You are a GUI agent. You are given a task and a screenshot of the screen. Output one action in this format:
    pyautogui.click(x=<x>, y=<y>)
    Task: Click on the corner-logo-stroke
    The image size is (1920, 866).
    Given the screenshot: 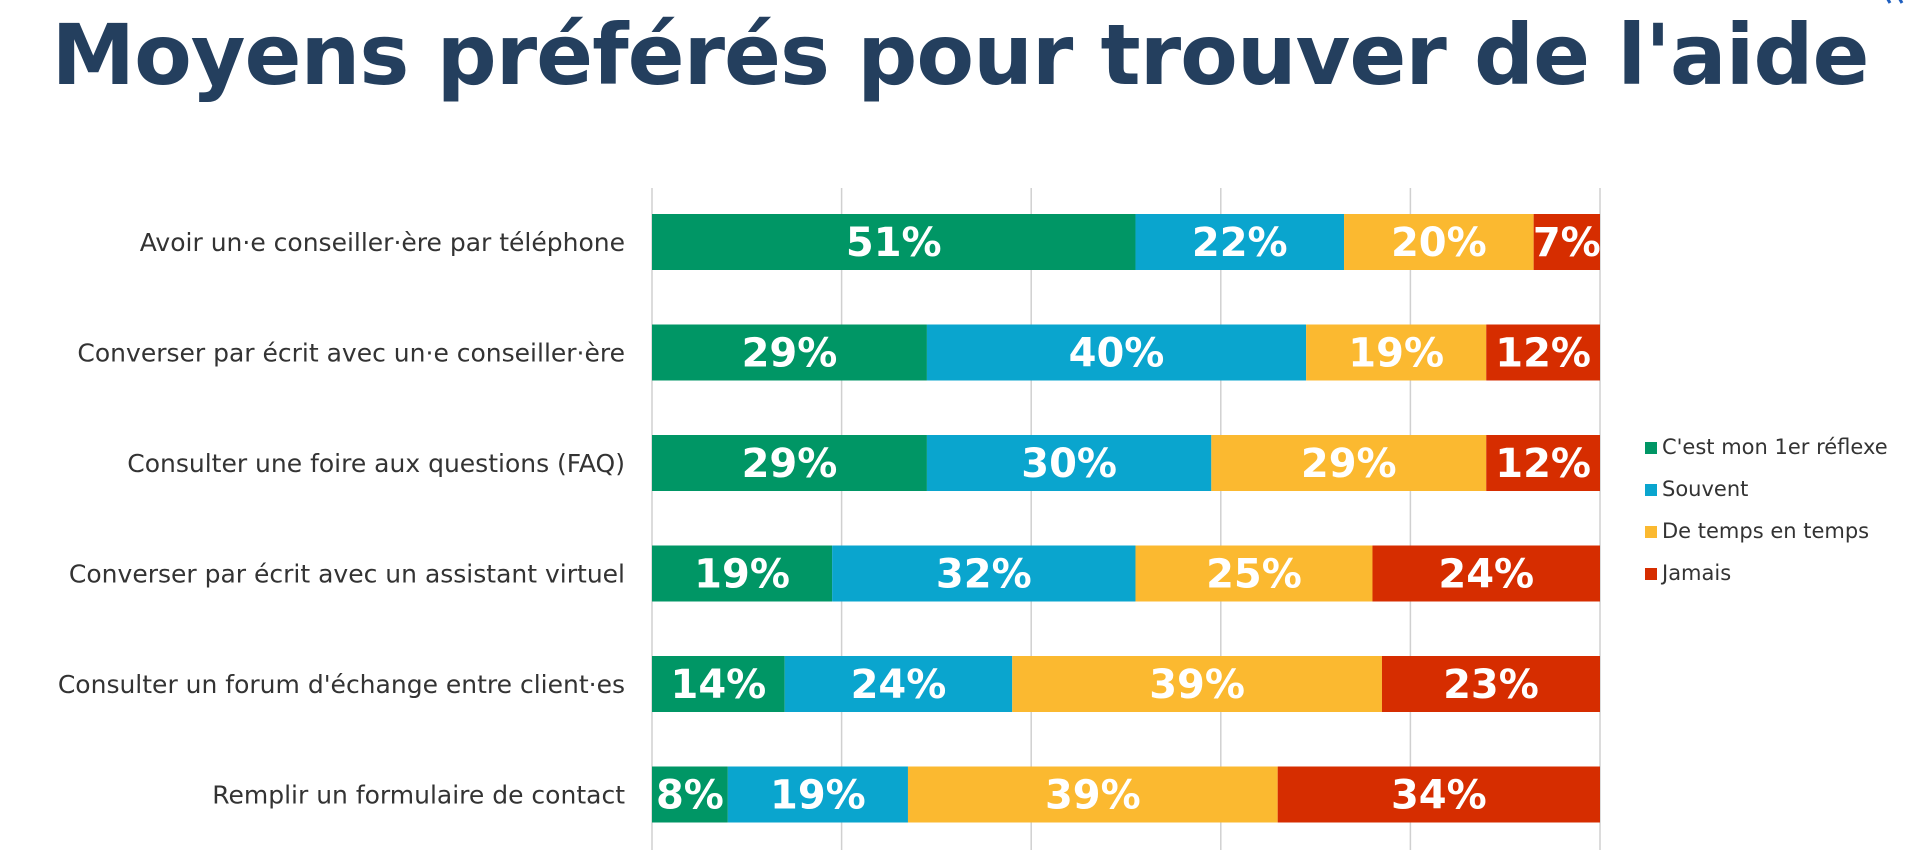 What is the action you would take?
    pyautogui.click(x=1895, y=2)
    